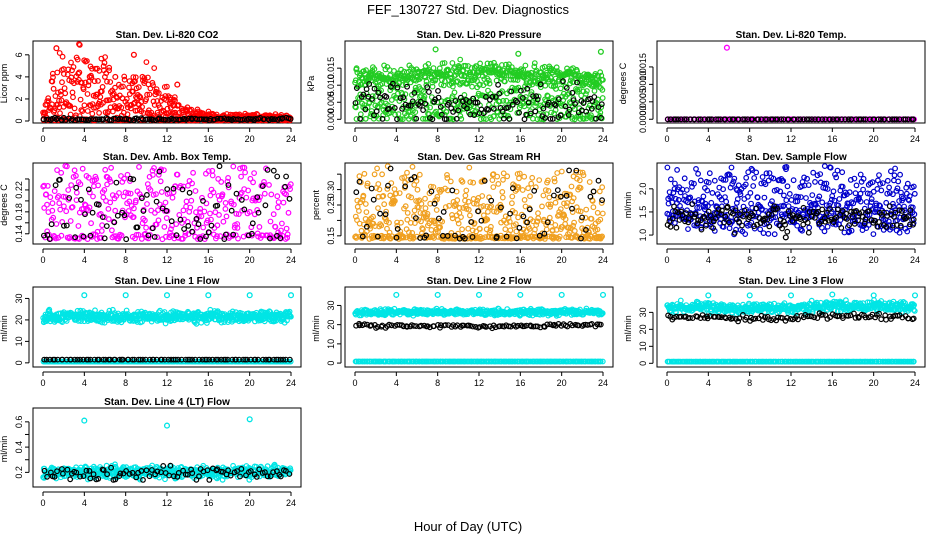 The height and width of the screenshot is (540, 936). What do you see at coordinates (334, 209) in the screenshot?
I see `y-axis: 0.150.250.30` at bounding box center [334, 209].